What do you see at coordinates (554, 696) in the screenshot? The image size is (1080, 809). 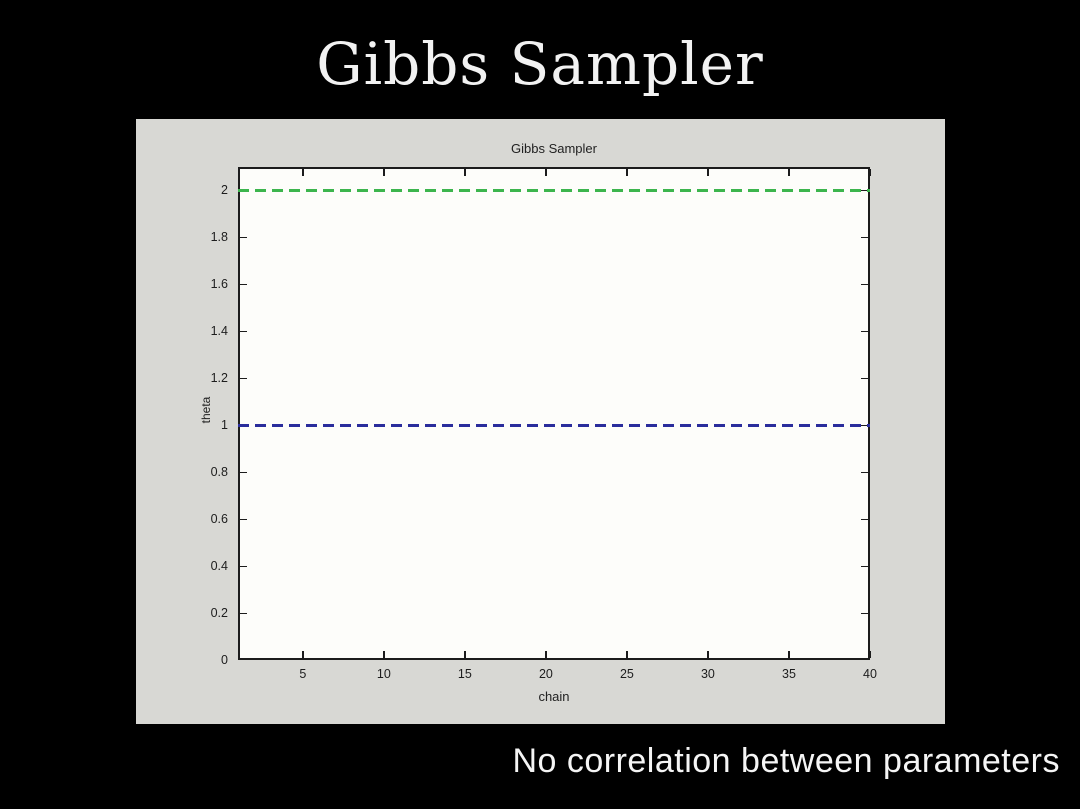 I see `x-axis-label: chain` at bounding box center [554, 696].